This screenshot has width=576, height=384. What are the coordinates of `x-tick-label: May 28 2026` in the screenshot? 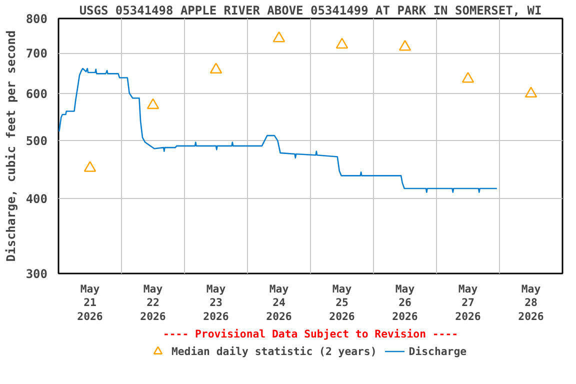 It's located at (531, 302).